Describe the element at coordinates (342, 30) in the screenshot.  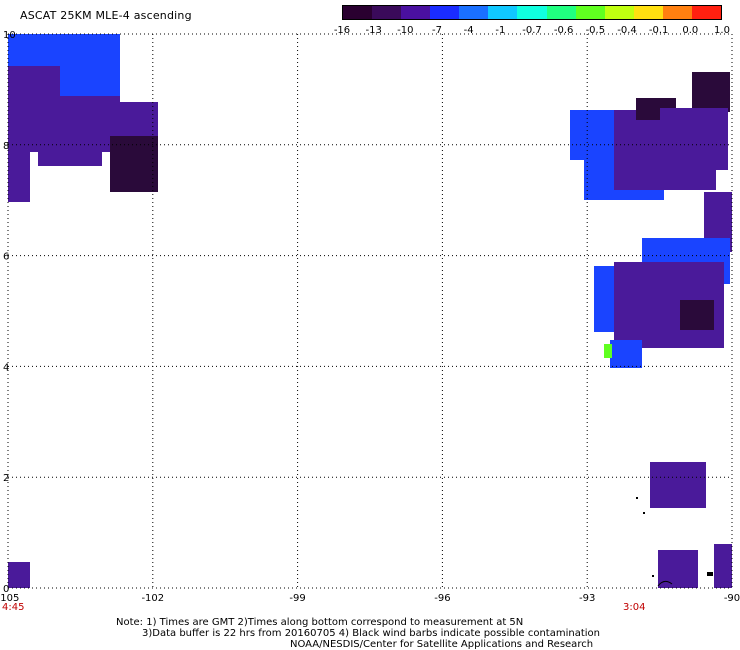
I see `color-scale-label: -16` at that location.